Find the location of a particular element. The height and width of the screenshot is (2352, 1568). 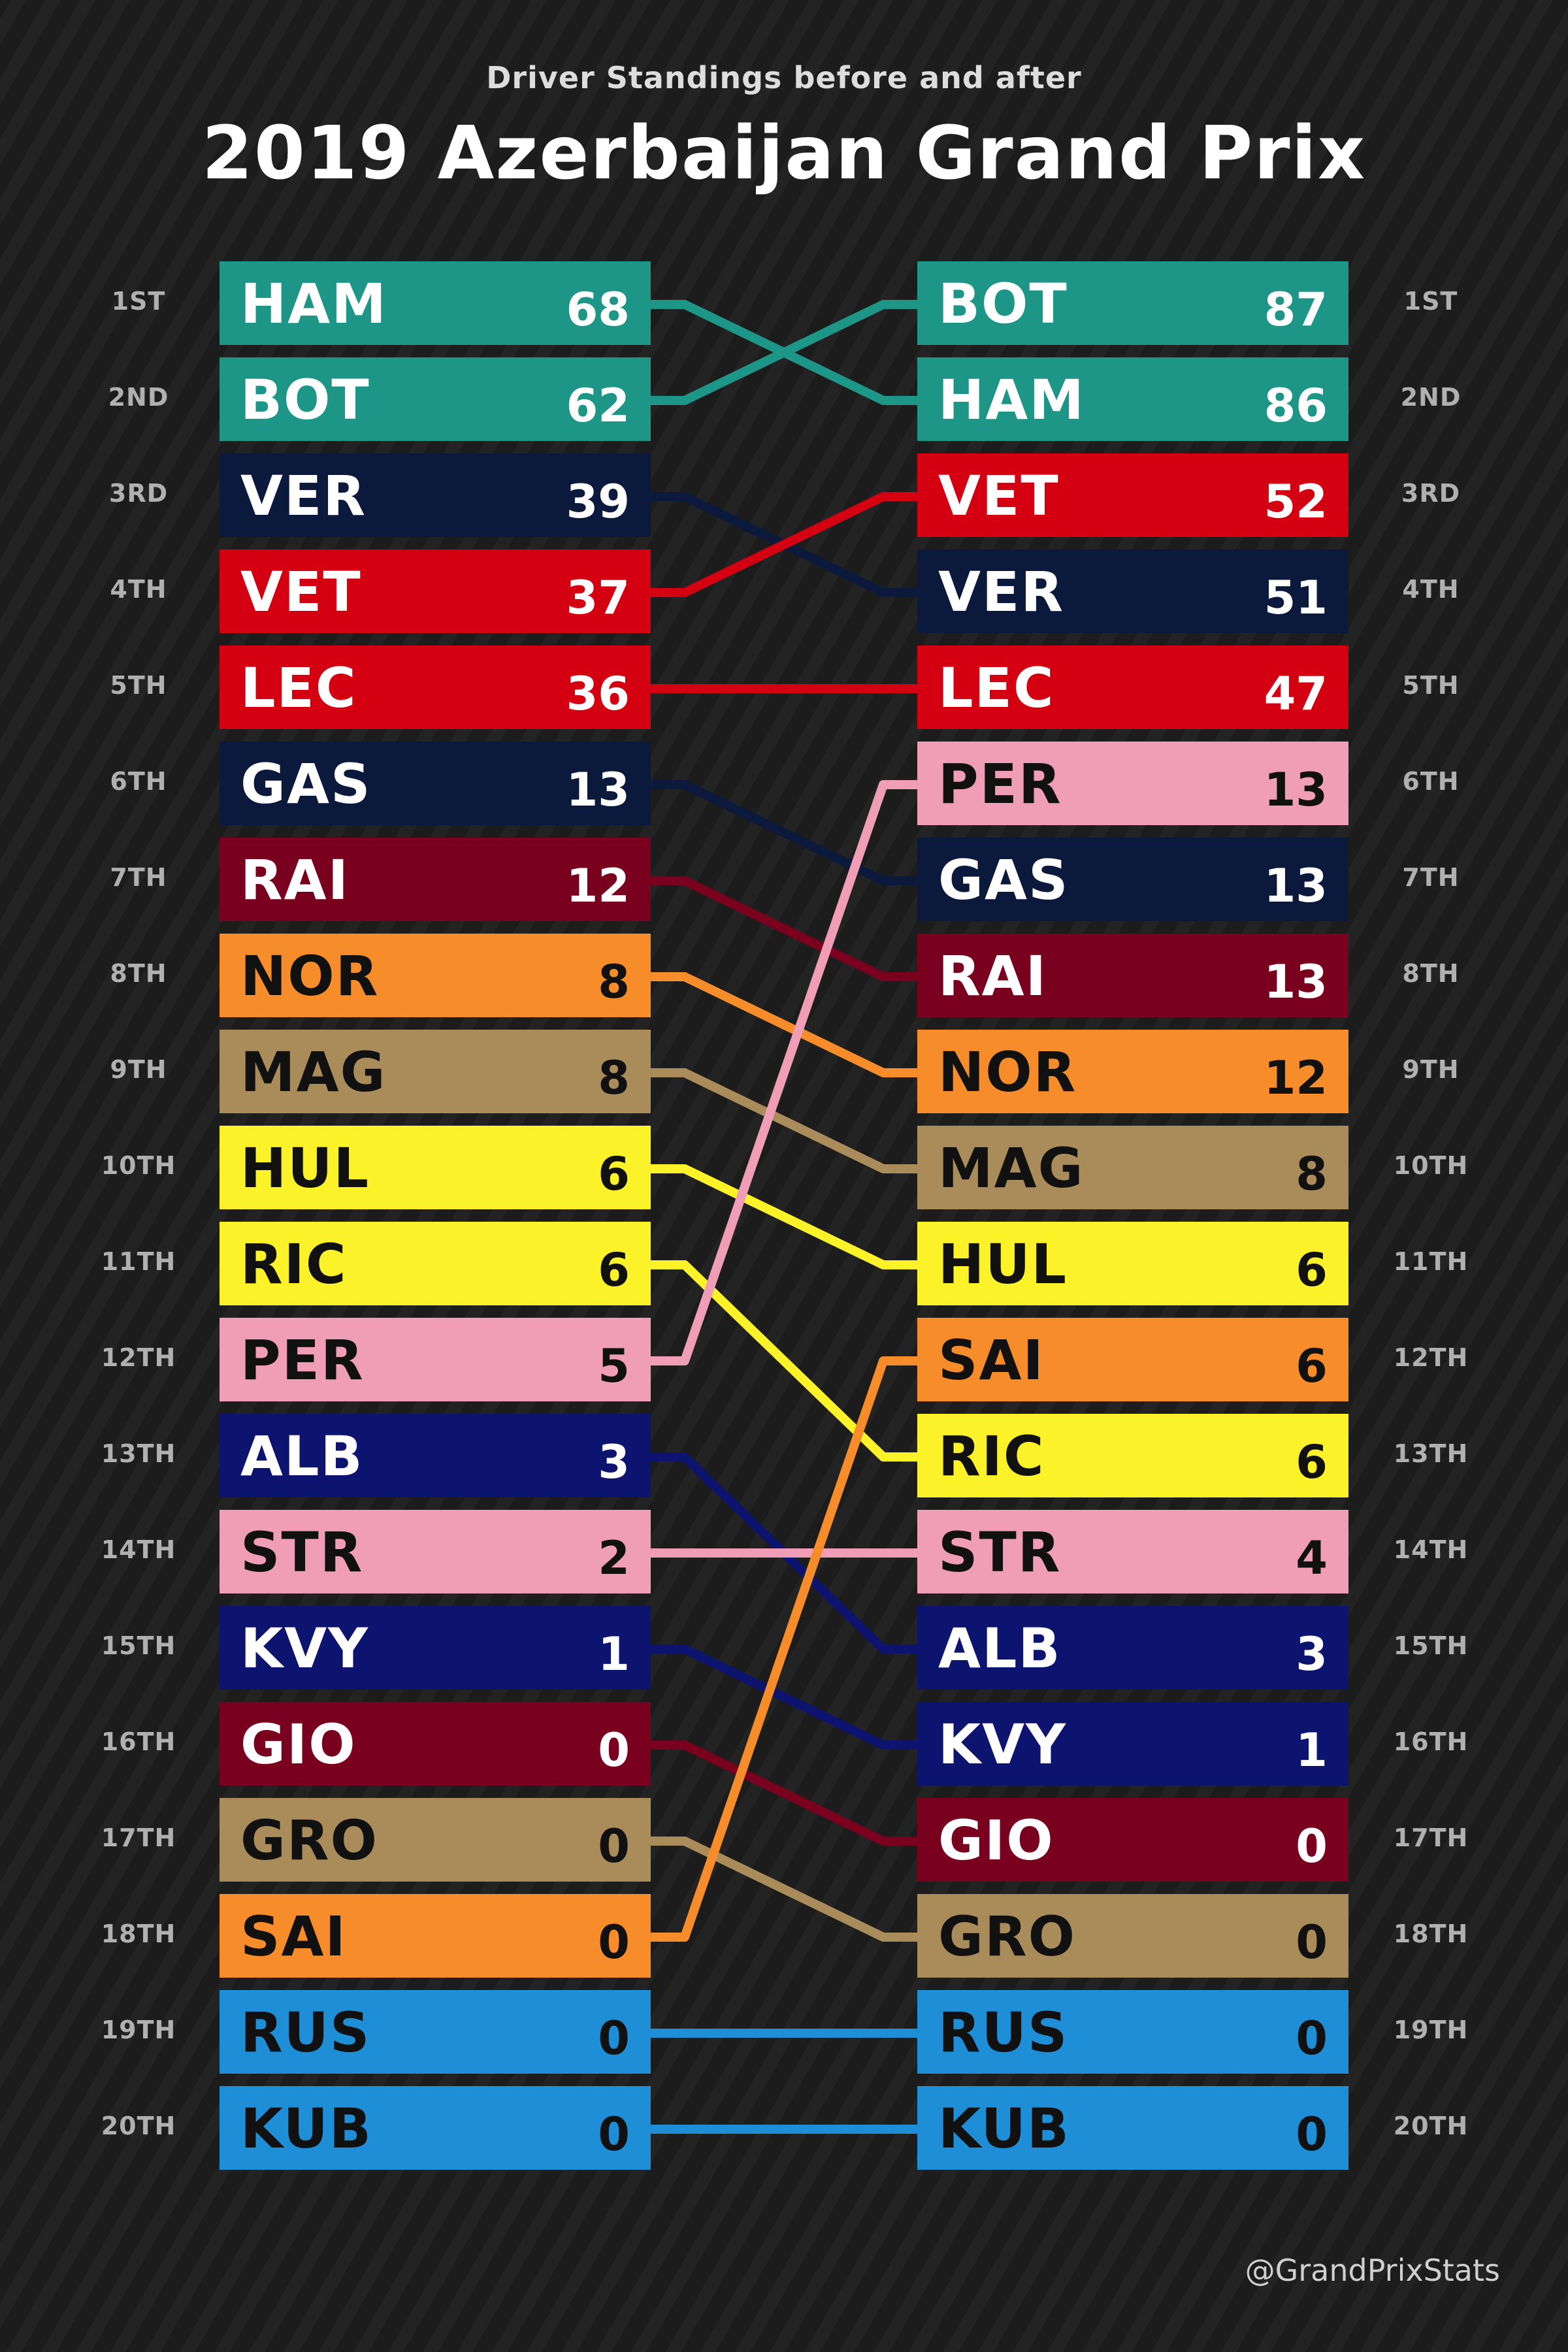

after-code-bot: BOT is located at coordinates (1003, 304).